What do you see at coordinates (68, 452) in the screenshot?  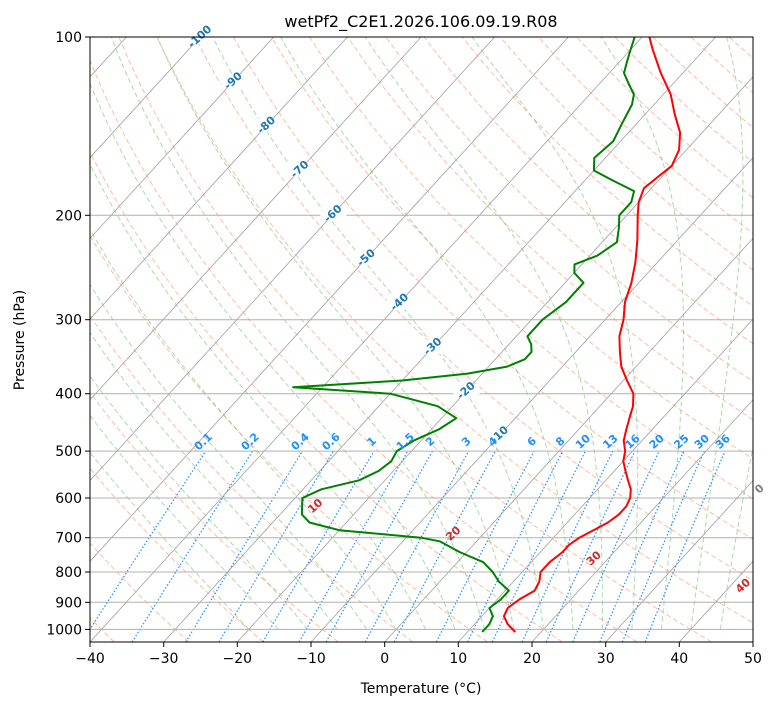 I see `y-tick-label: 500` at bounding box center [68, 452].